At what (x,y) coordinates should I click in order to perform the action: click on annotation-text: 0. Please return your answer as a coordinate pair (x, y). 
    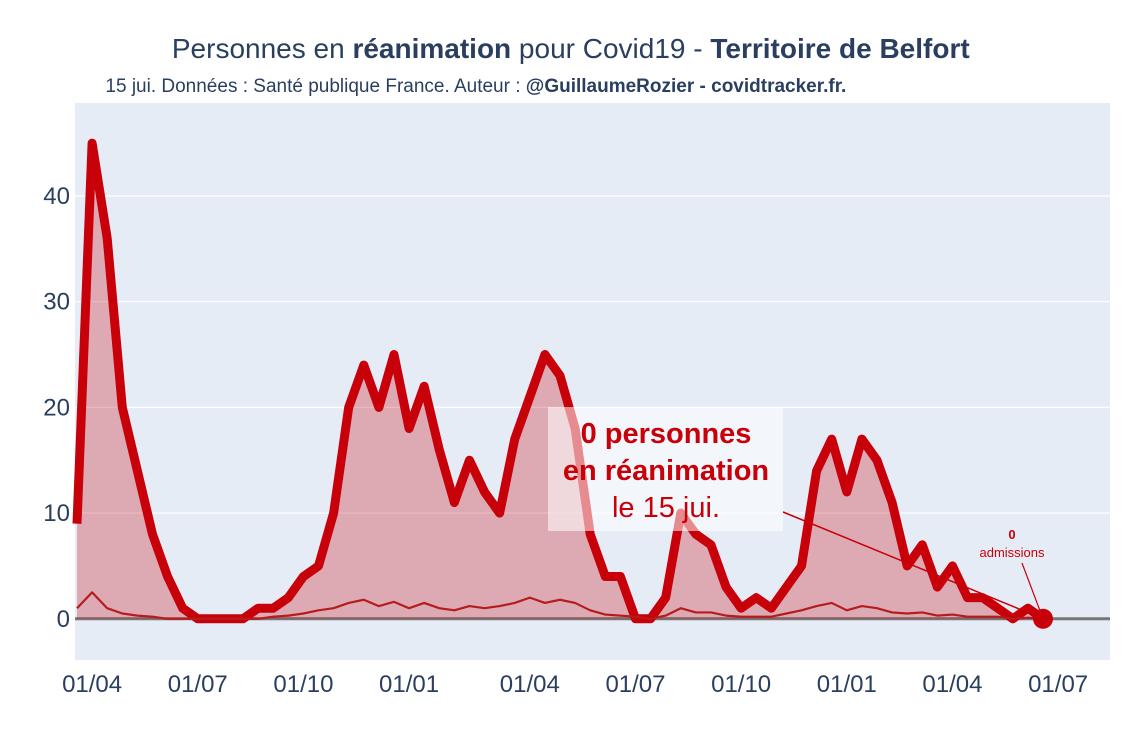
    Looking at the image, I should click on (1011, 534).